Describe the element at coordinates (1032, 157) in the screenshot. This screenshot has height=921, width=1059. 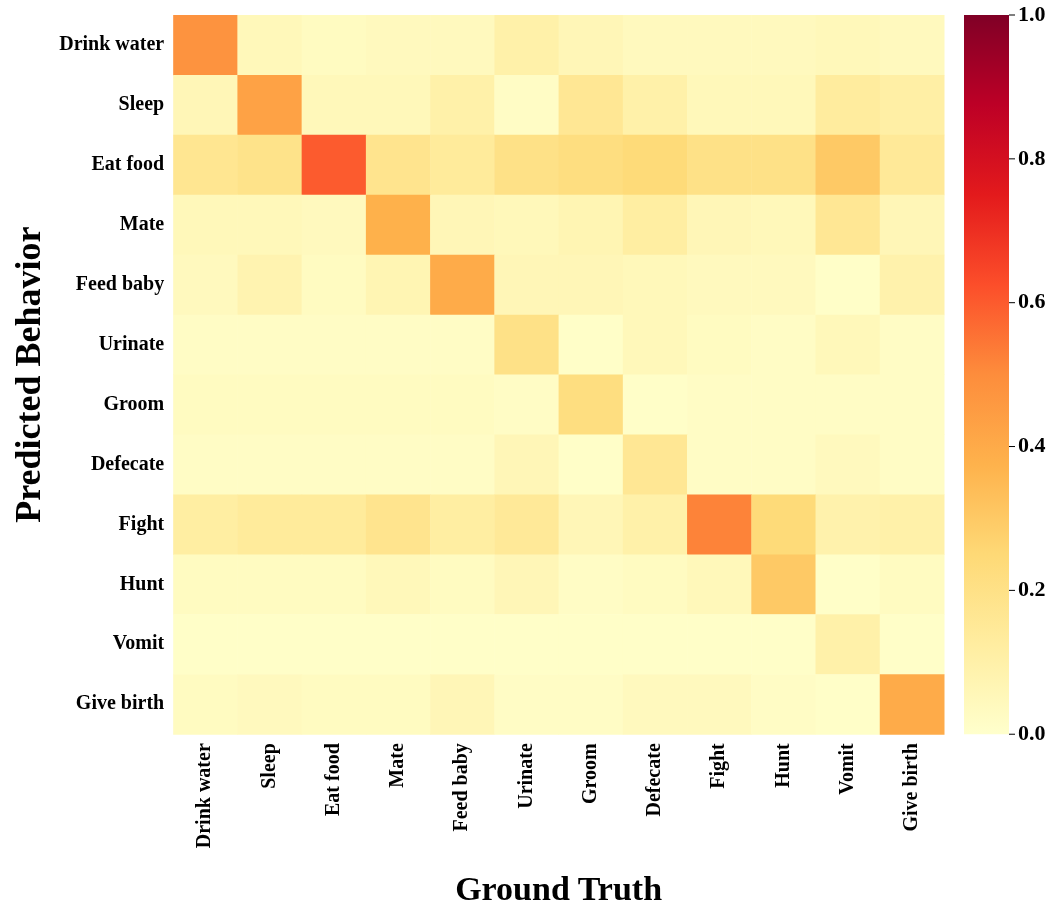
I see `color-bar-label: 0.8` at that location.